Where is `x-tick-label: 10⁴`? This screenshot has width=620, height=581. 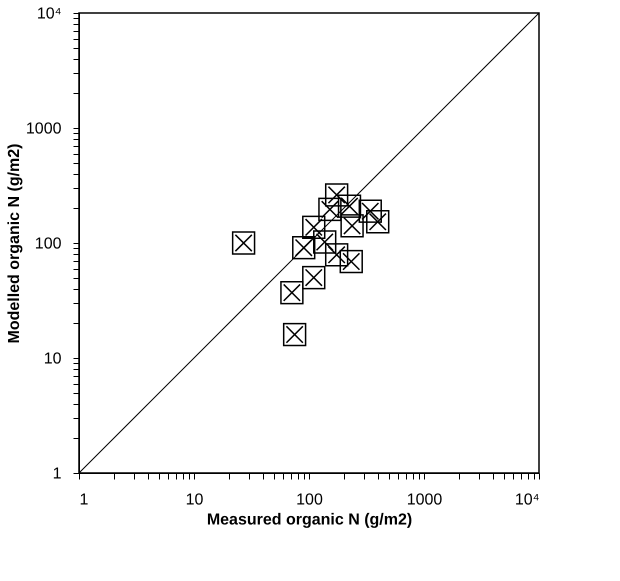 x-tick-label: 10⁴ is located at coordinates (527, 500).